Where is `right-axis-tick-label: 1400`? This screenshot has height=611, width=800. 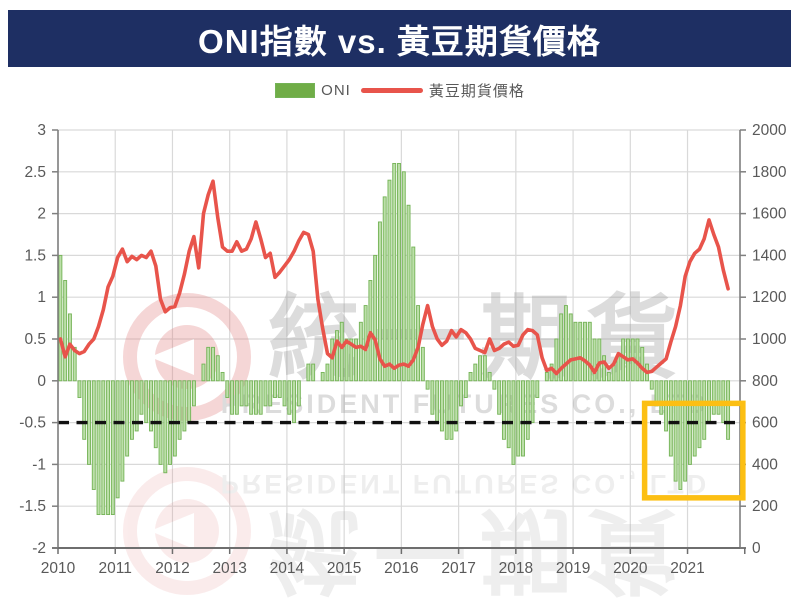 right-axis-tick-label: 1400 is located at coordinates (769, 255).